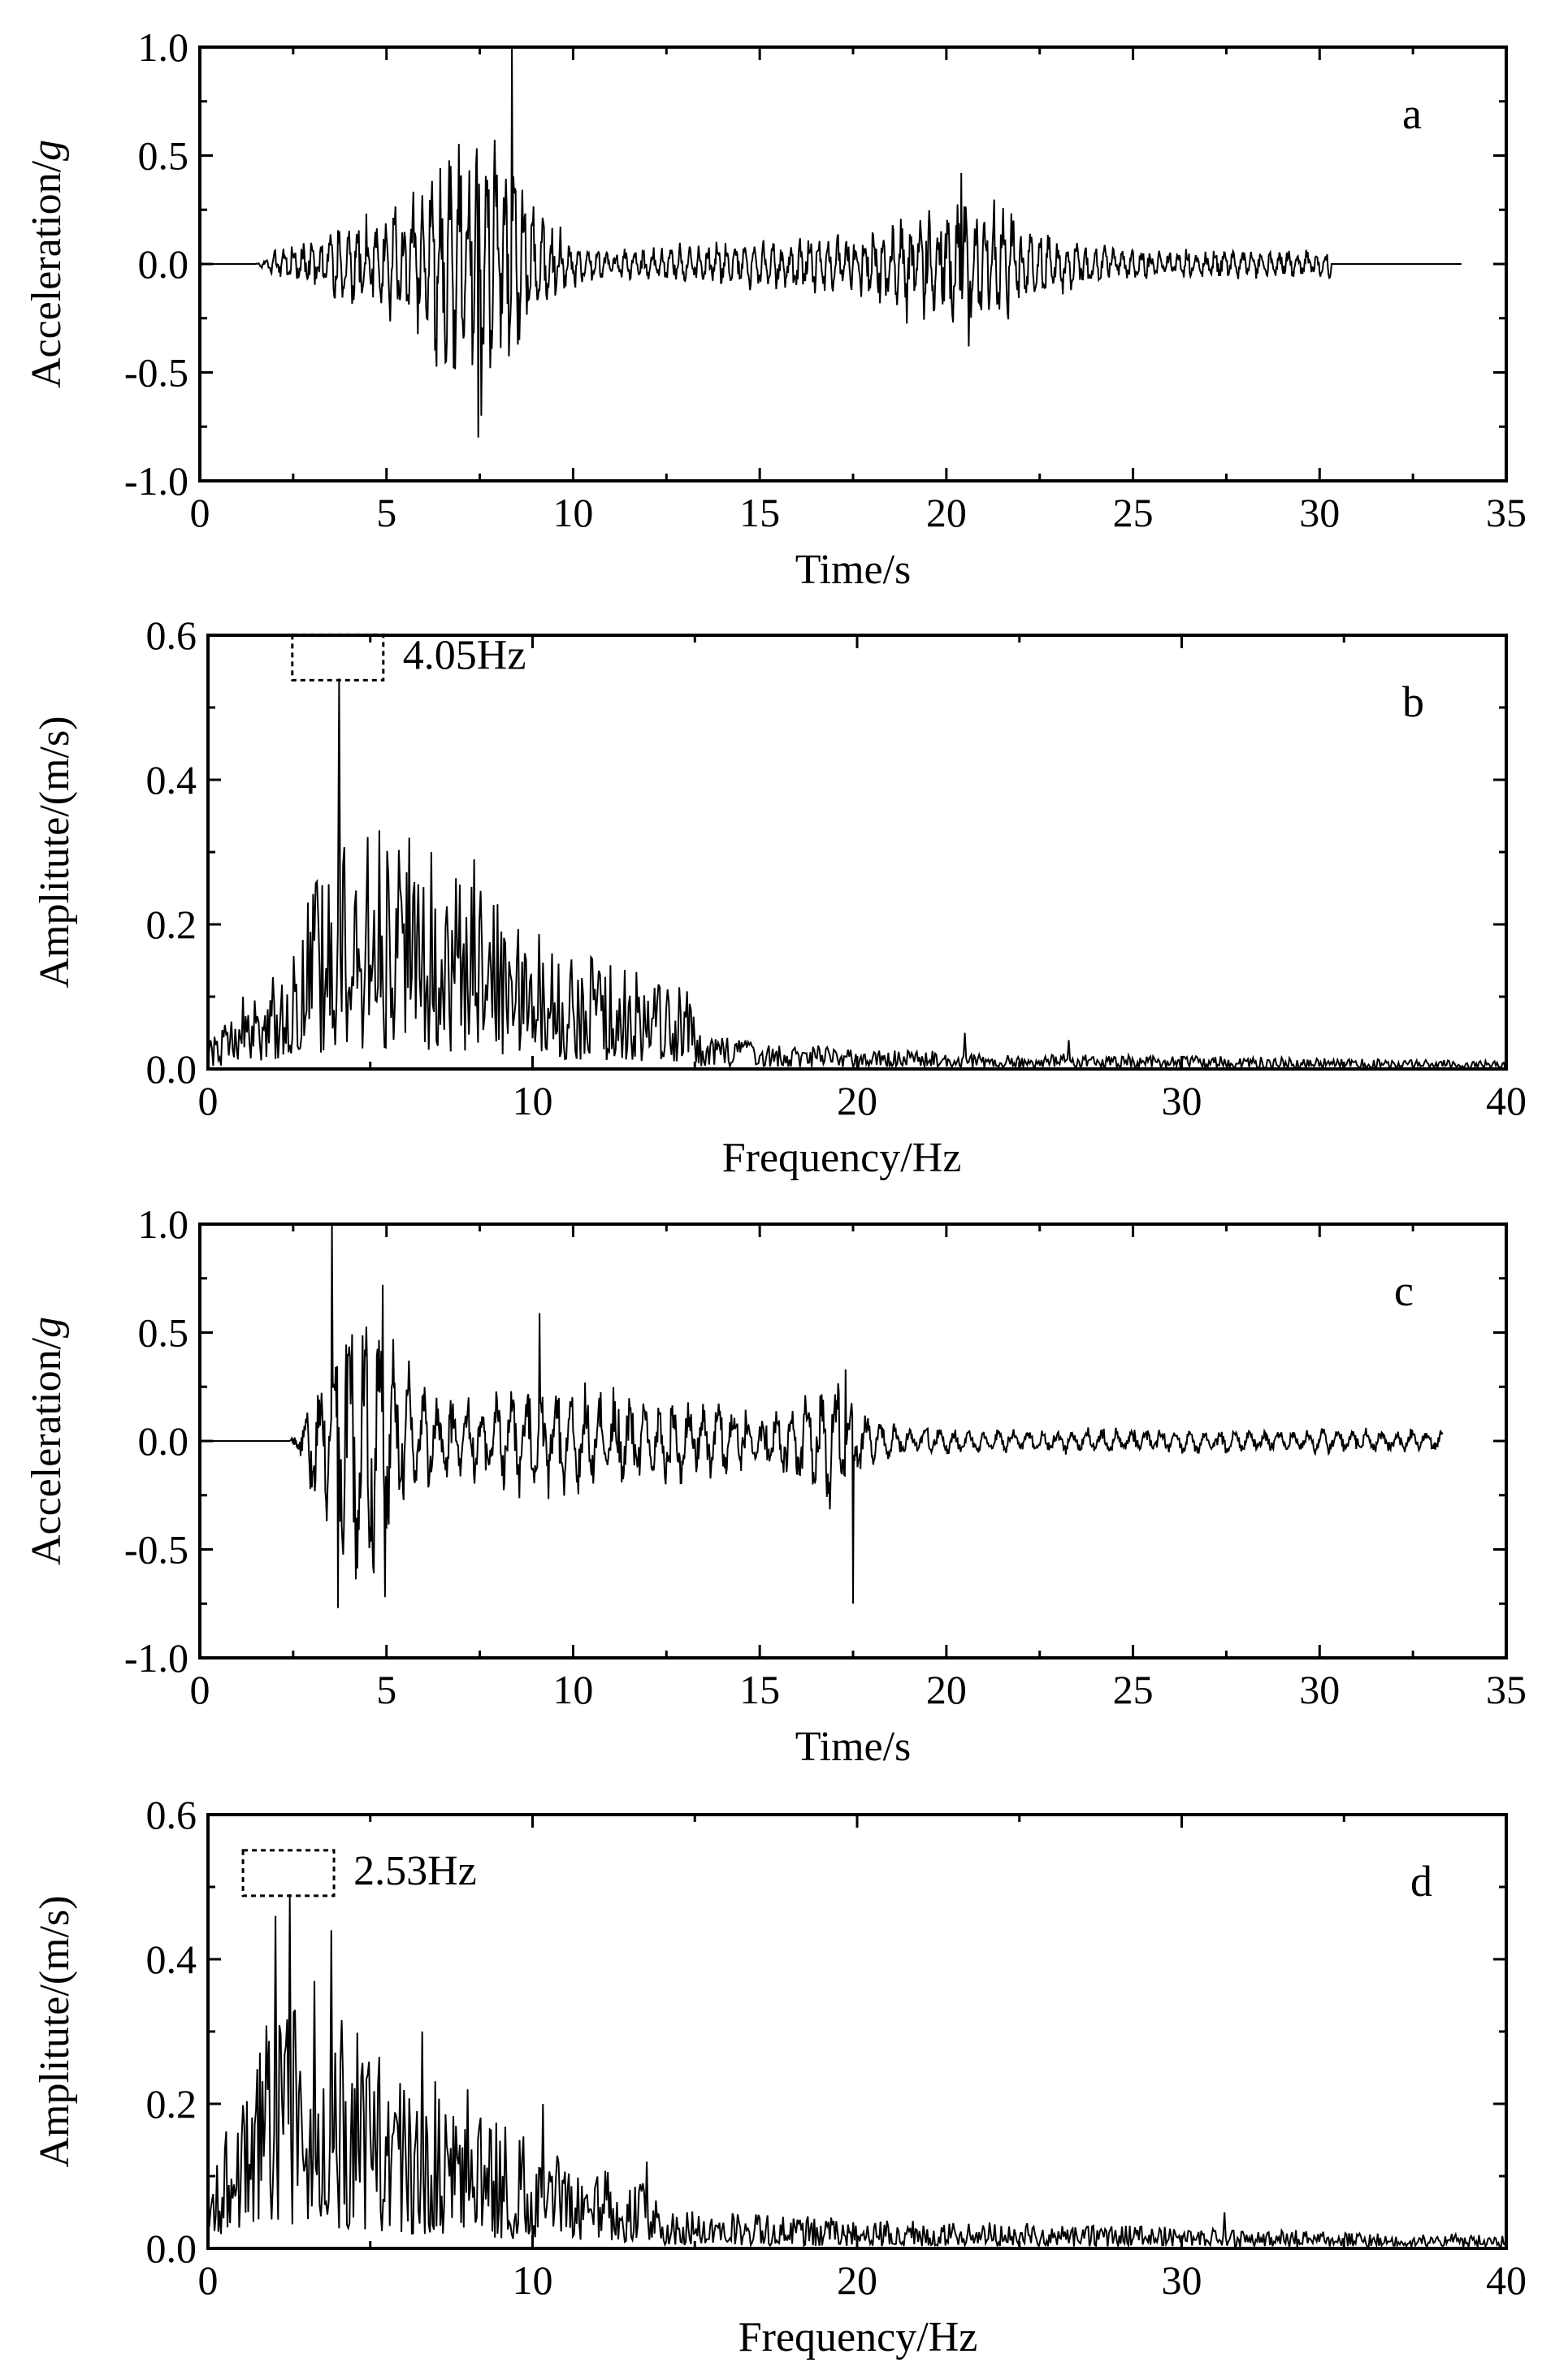 The width and height of the screenshot is (1555, 2380). I want to click on peak-annotation-box, so click(288, 1873).